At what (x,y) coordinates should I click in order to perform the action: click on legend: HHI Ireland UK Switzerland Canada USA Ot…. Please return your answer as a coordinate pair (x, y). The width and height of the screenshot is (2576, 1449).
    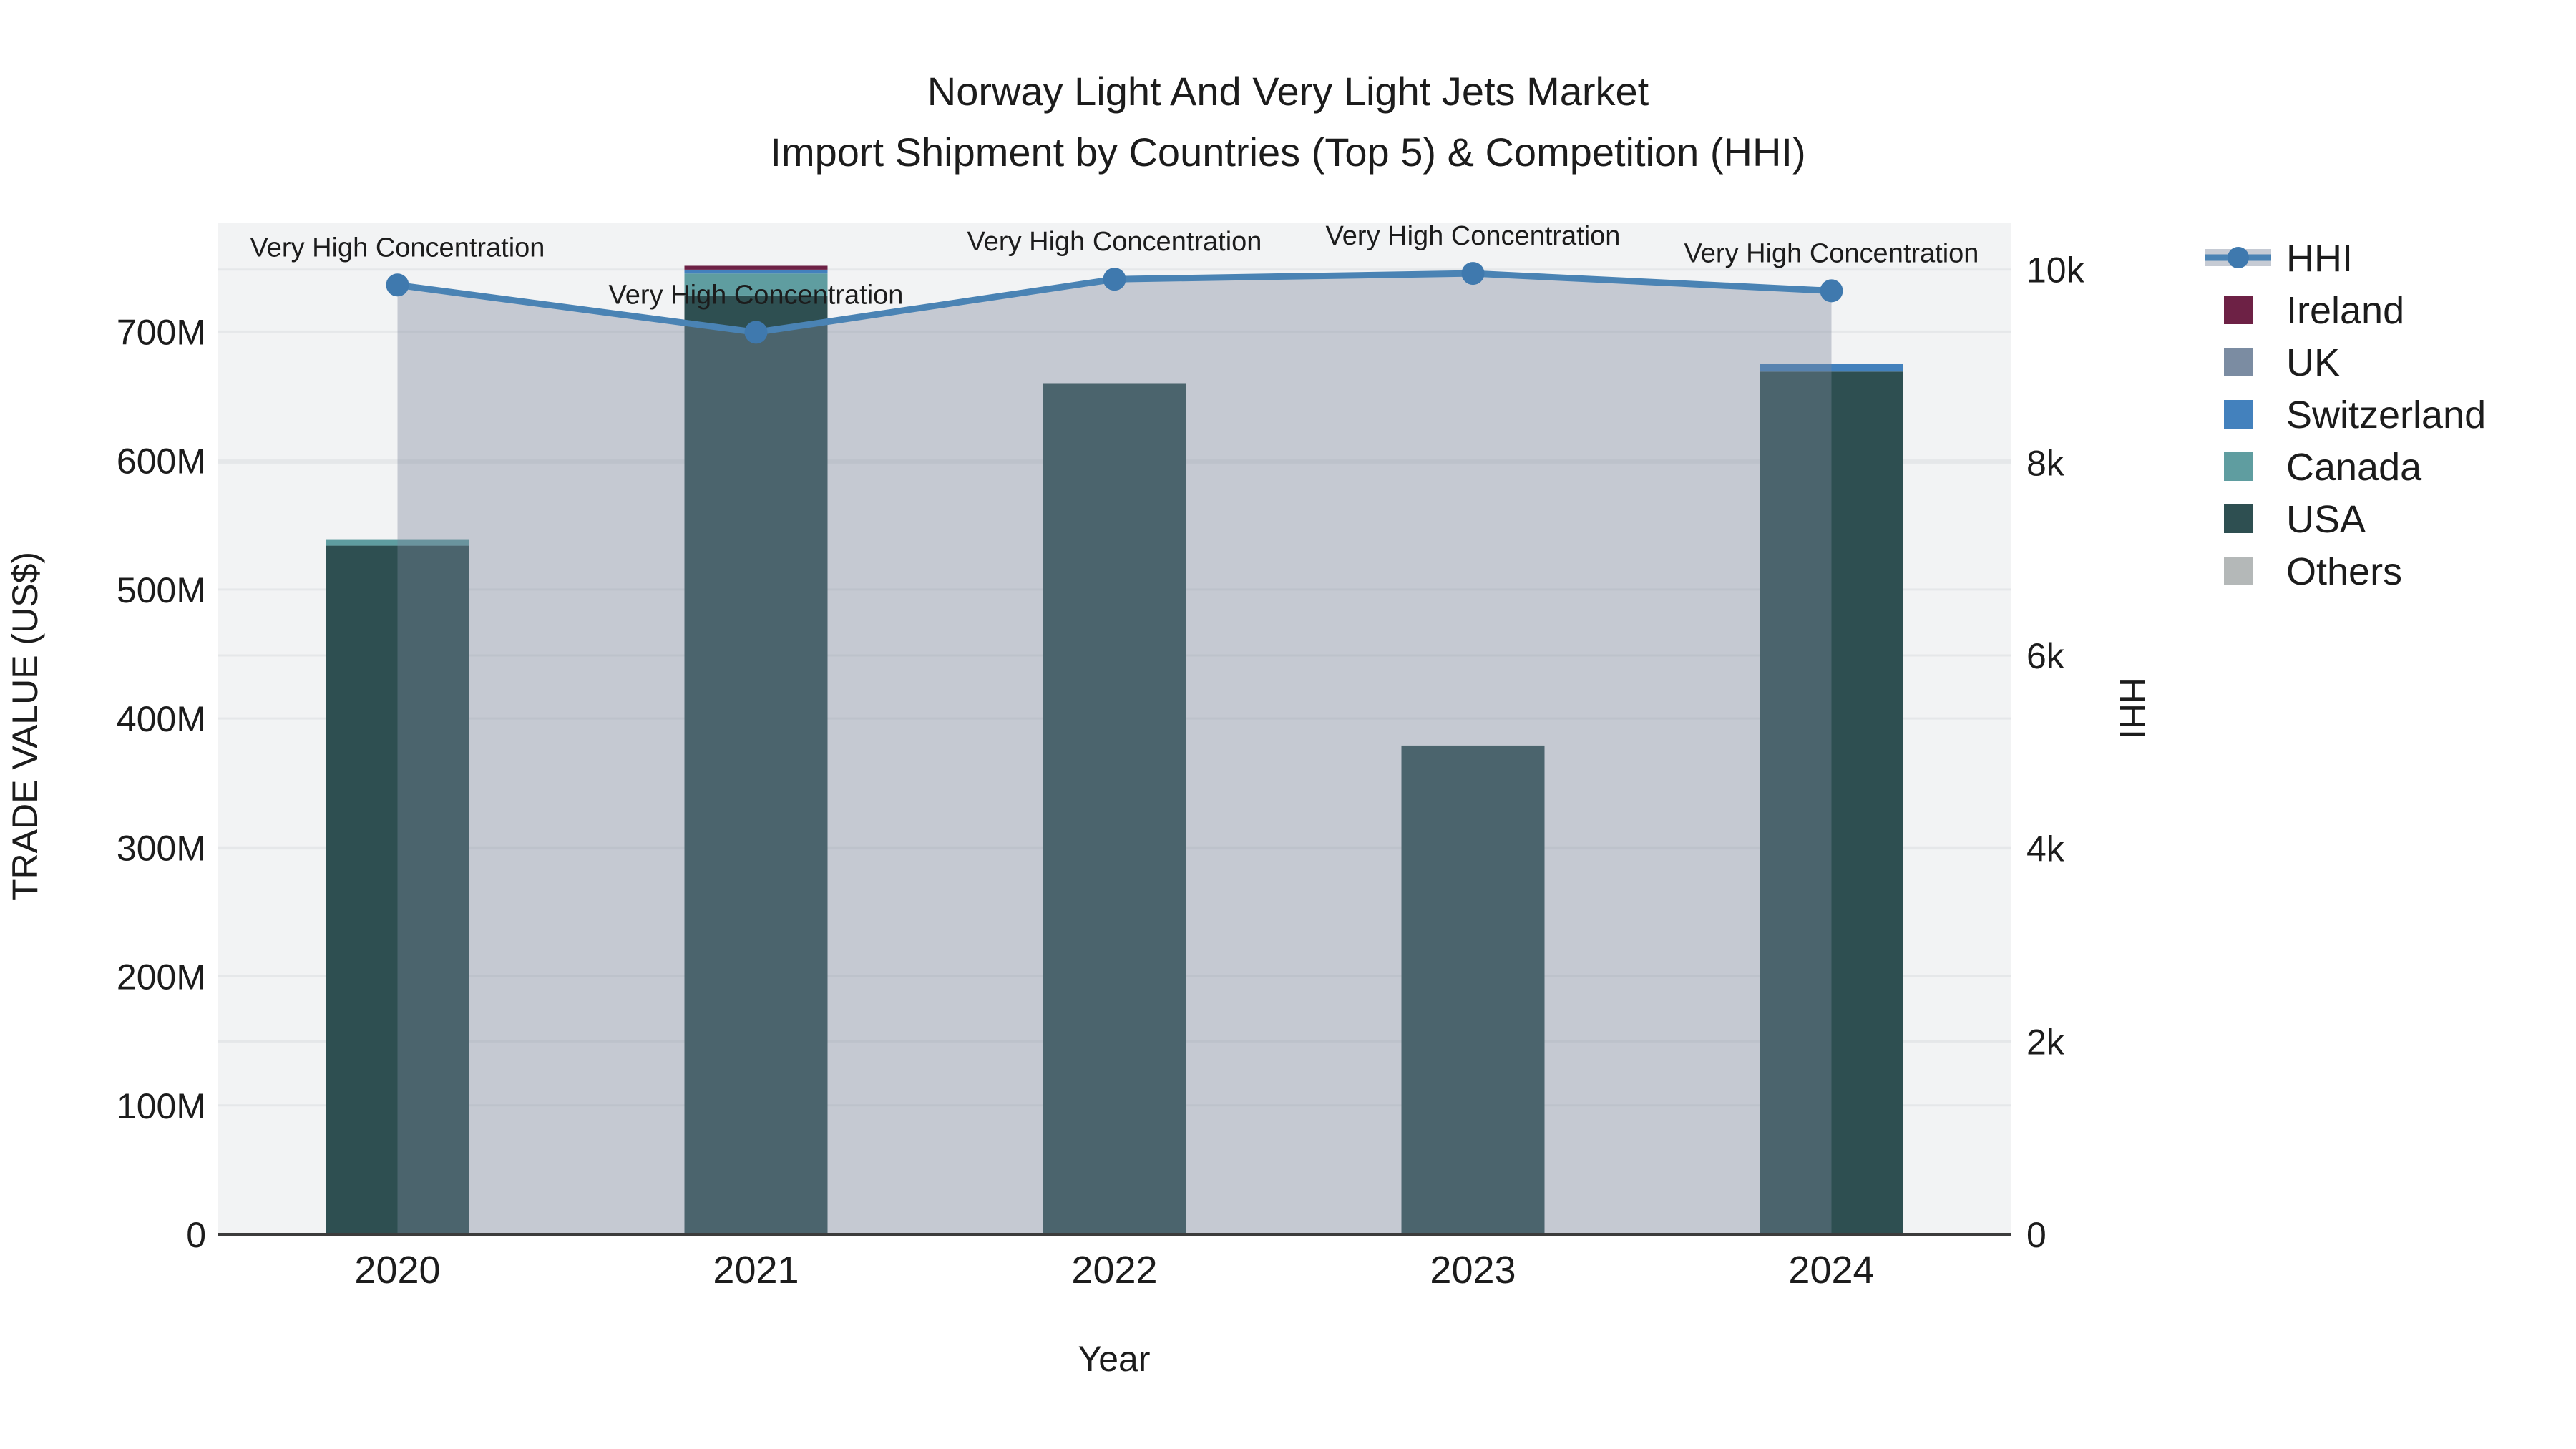
    Looking at the image, I should click on (2345, 415).